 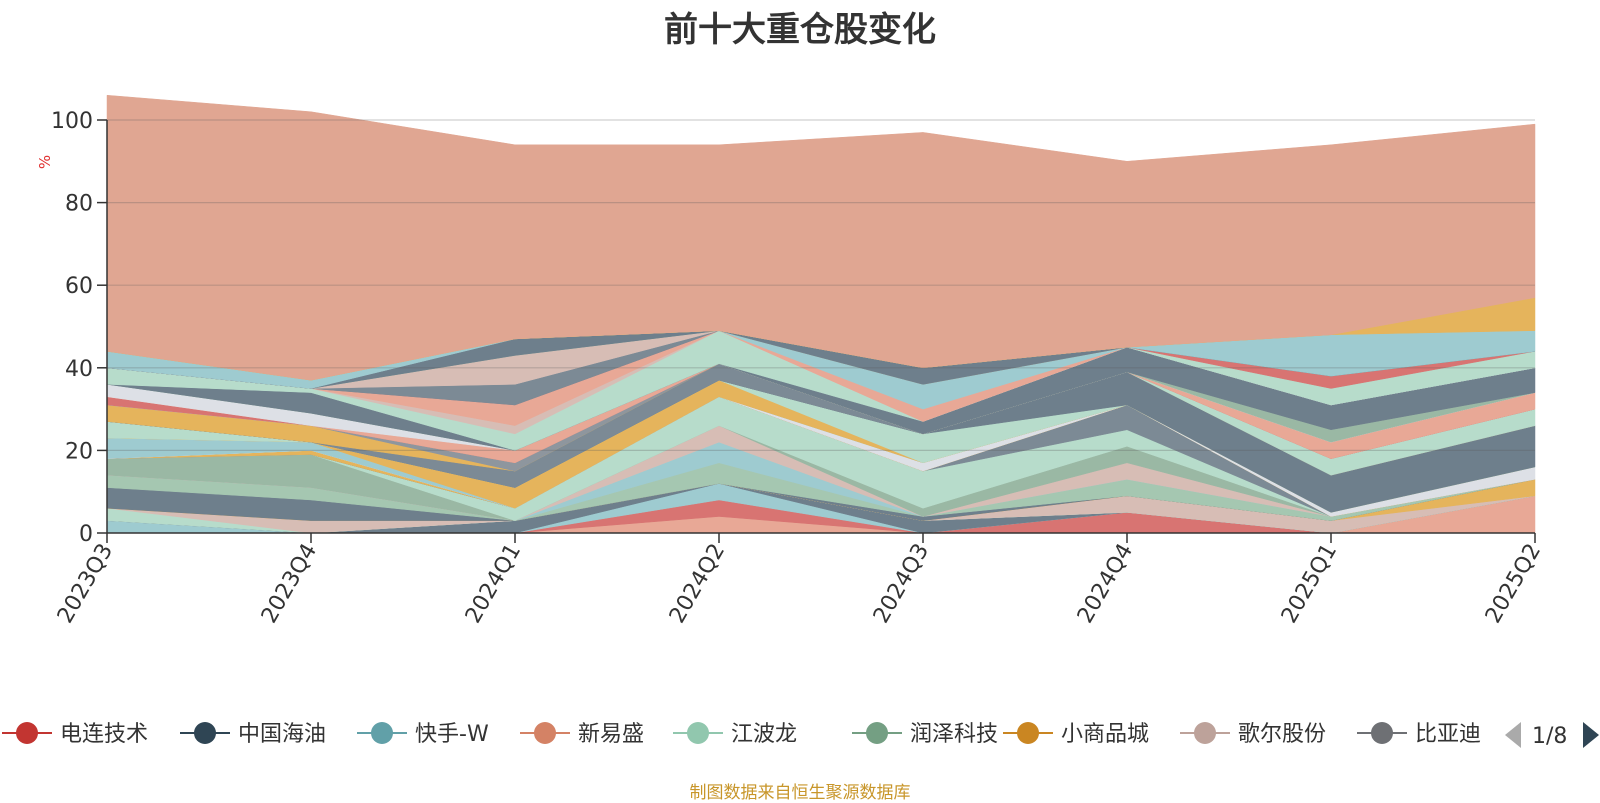 What do you see at coordinates (289, 584) in the screenshot?
I see `x-tick-label: 2023Q4` at bounding box center [289, 584].